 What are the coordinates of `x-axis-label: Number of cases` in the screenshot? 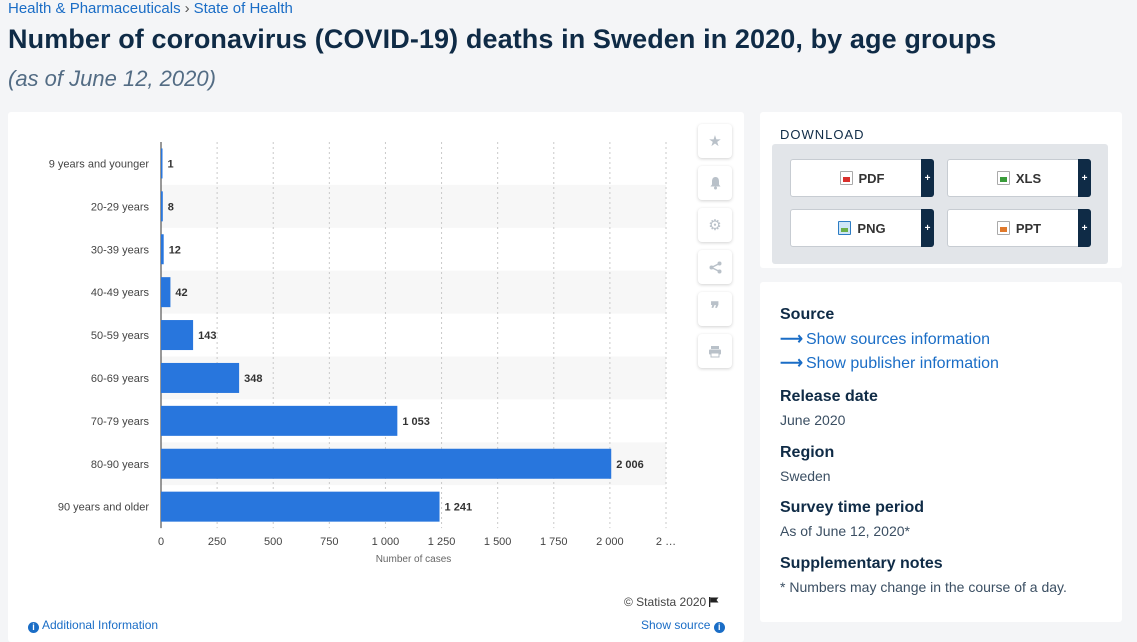 It's located at (414, 559).